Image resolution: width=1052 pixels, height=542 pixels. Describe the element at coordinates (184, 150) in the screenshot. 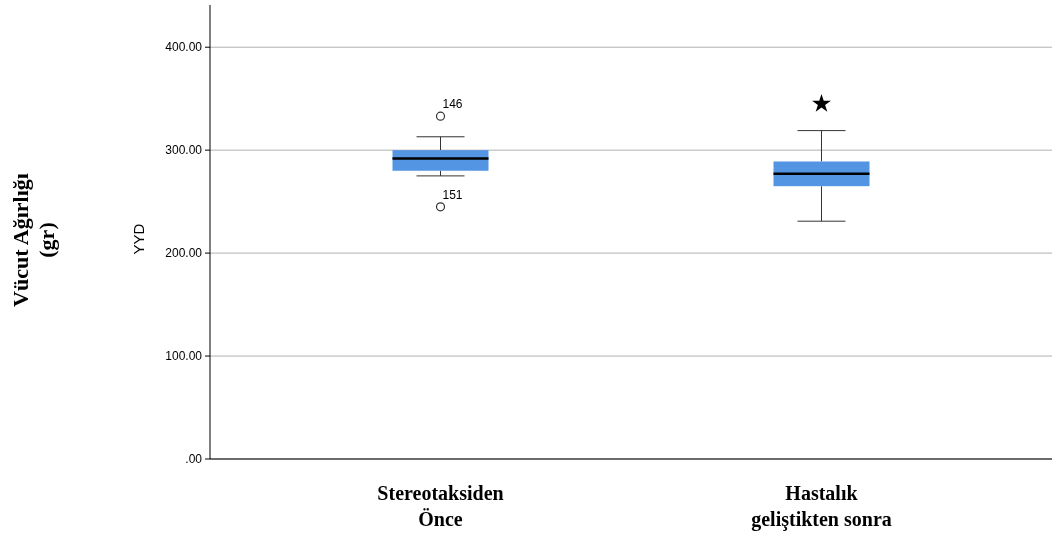

I see `y-tick-label: 300.00` at that location.